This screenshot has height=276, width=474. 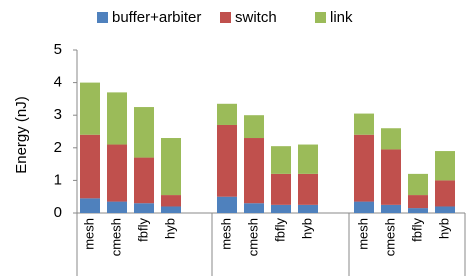 What do you see at coordinates (58, 114) in the screenshot?
I see `y-tick-label: 3` at bounding box center [58, 114].